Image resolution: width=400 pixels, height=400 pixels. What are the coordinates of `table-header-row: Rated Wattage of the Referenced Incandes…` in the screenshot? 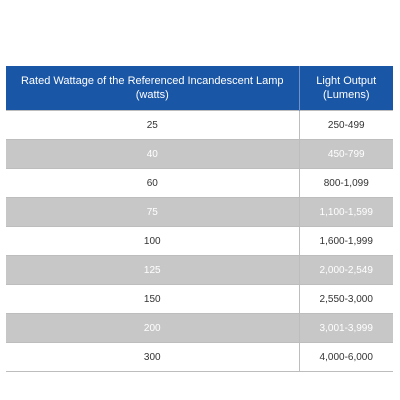 It's located at (199, 88).